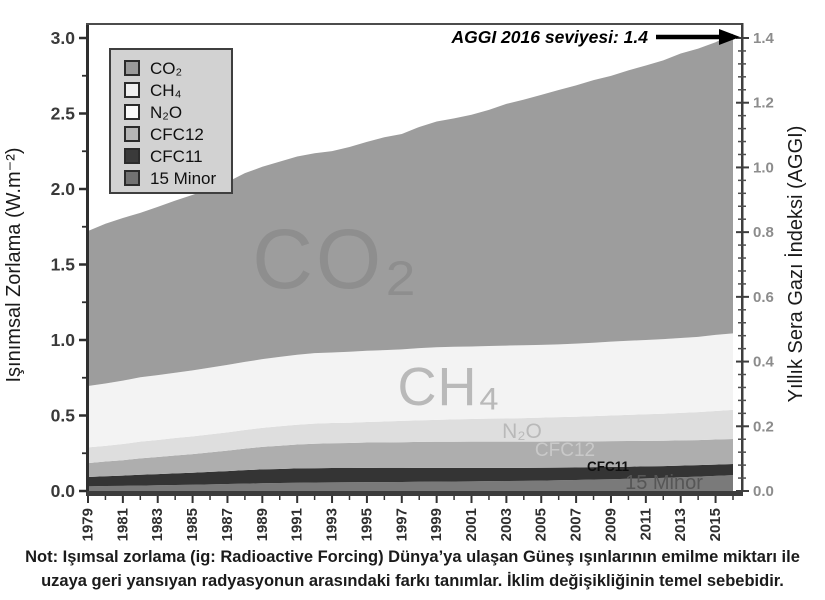 The image size is (825, 600). I want to click on left-tick-label: 0.5, so click(63, 416).